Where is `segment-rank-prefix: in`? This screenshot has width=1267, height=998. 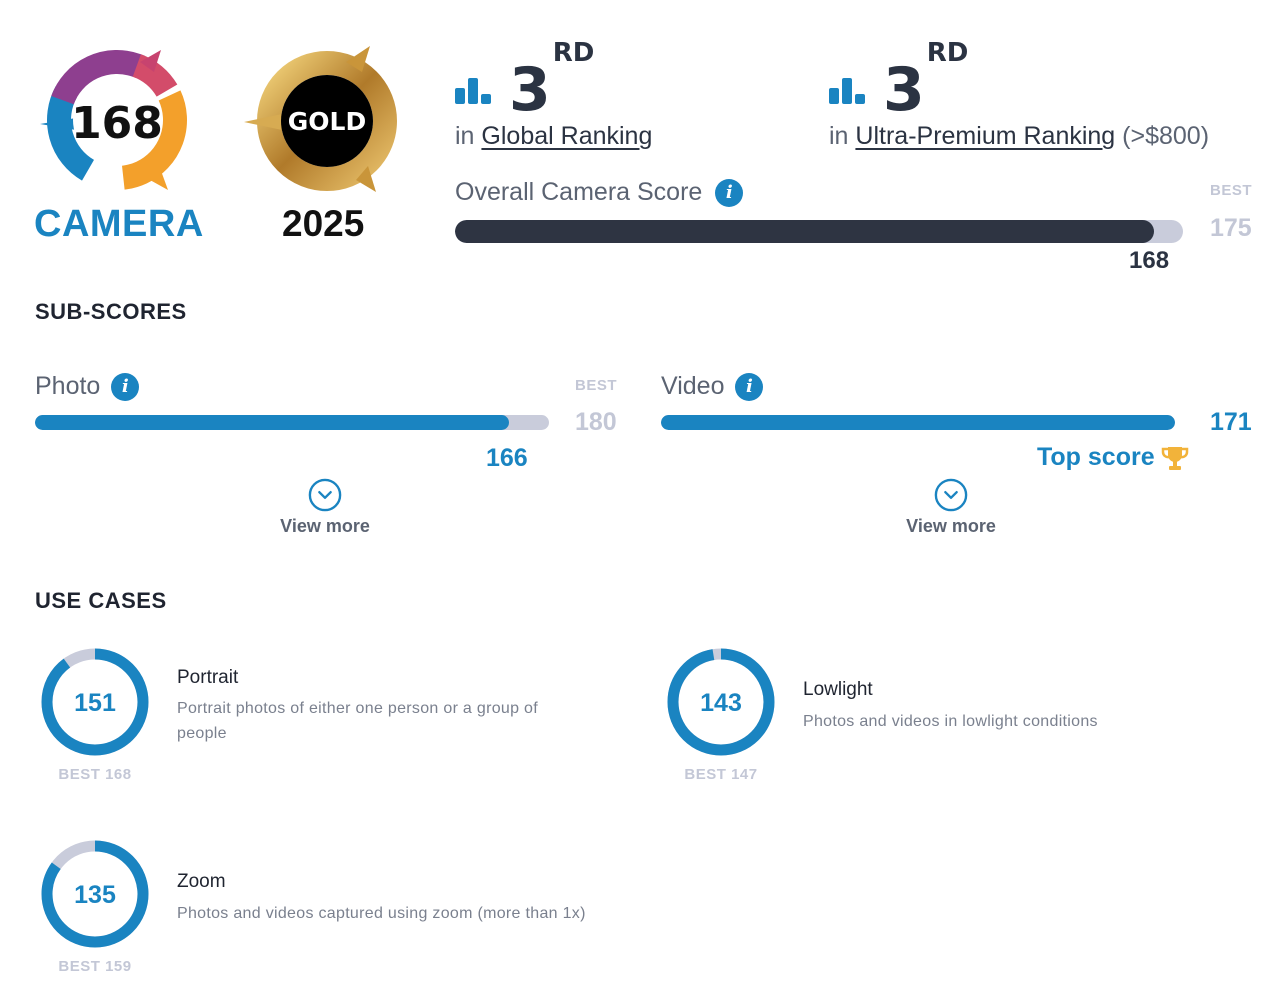
segment-rank-prefix: in is located at coordinates (839, 136).